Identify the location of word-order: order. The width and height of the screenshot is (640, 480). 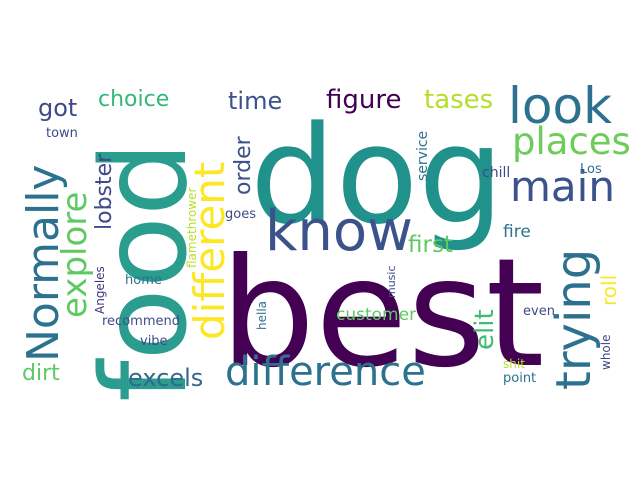
(243, 165).